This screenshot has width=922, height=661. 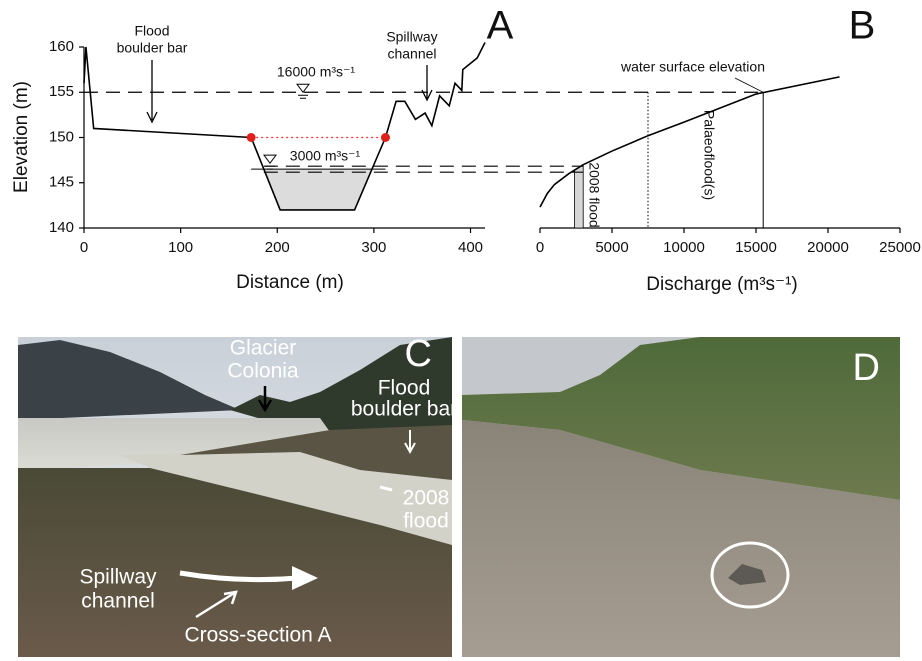 What do you see at coordinates (151, 31) in the screenshot?
I see `annotation: Flood` at bounding box center [151, 31].